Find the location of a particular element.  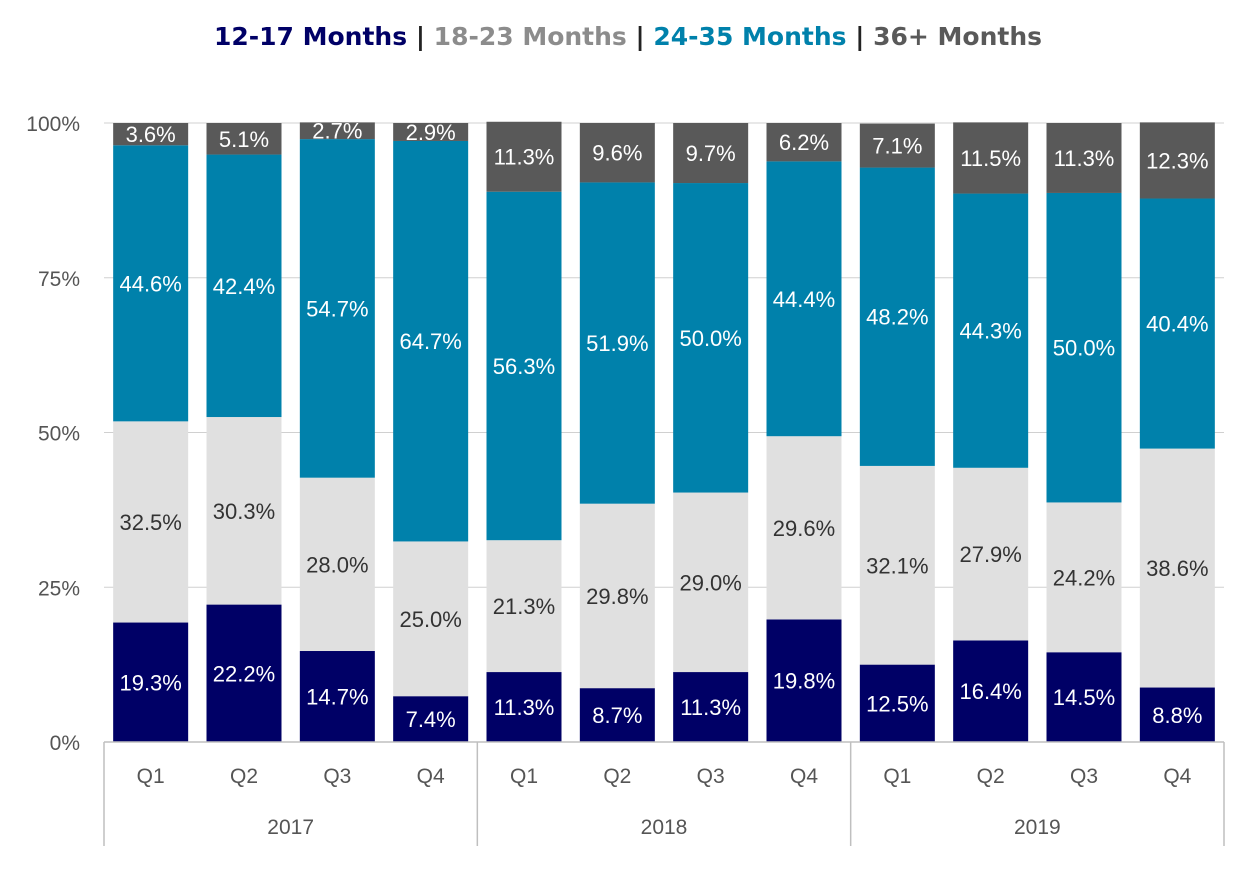

data-label: 44.4% is located at coordinates (804, 299).